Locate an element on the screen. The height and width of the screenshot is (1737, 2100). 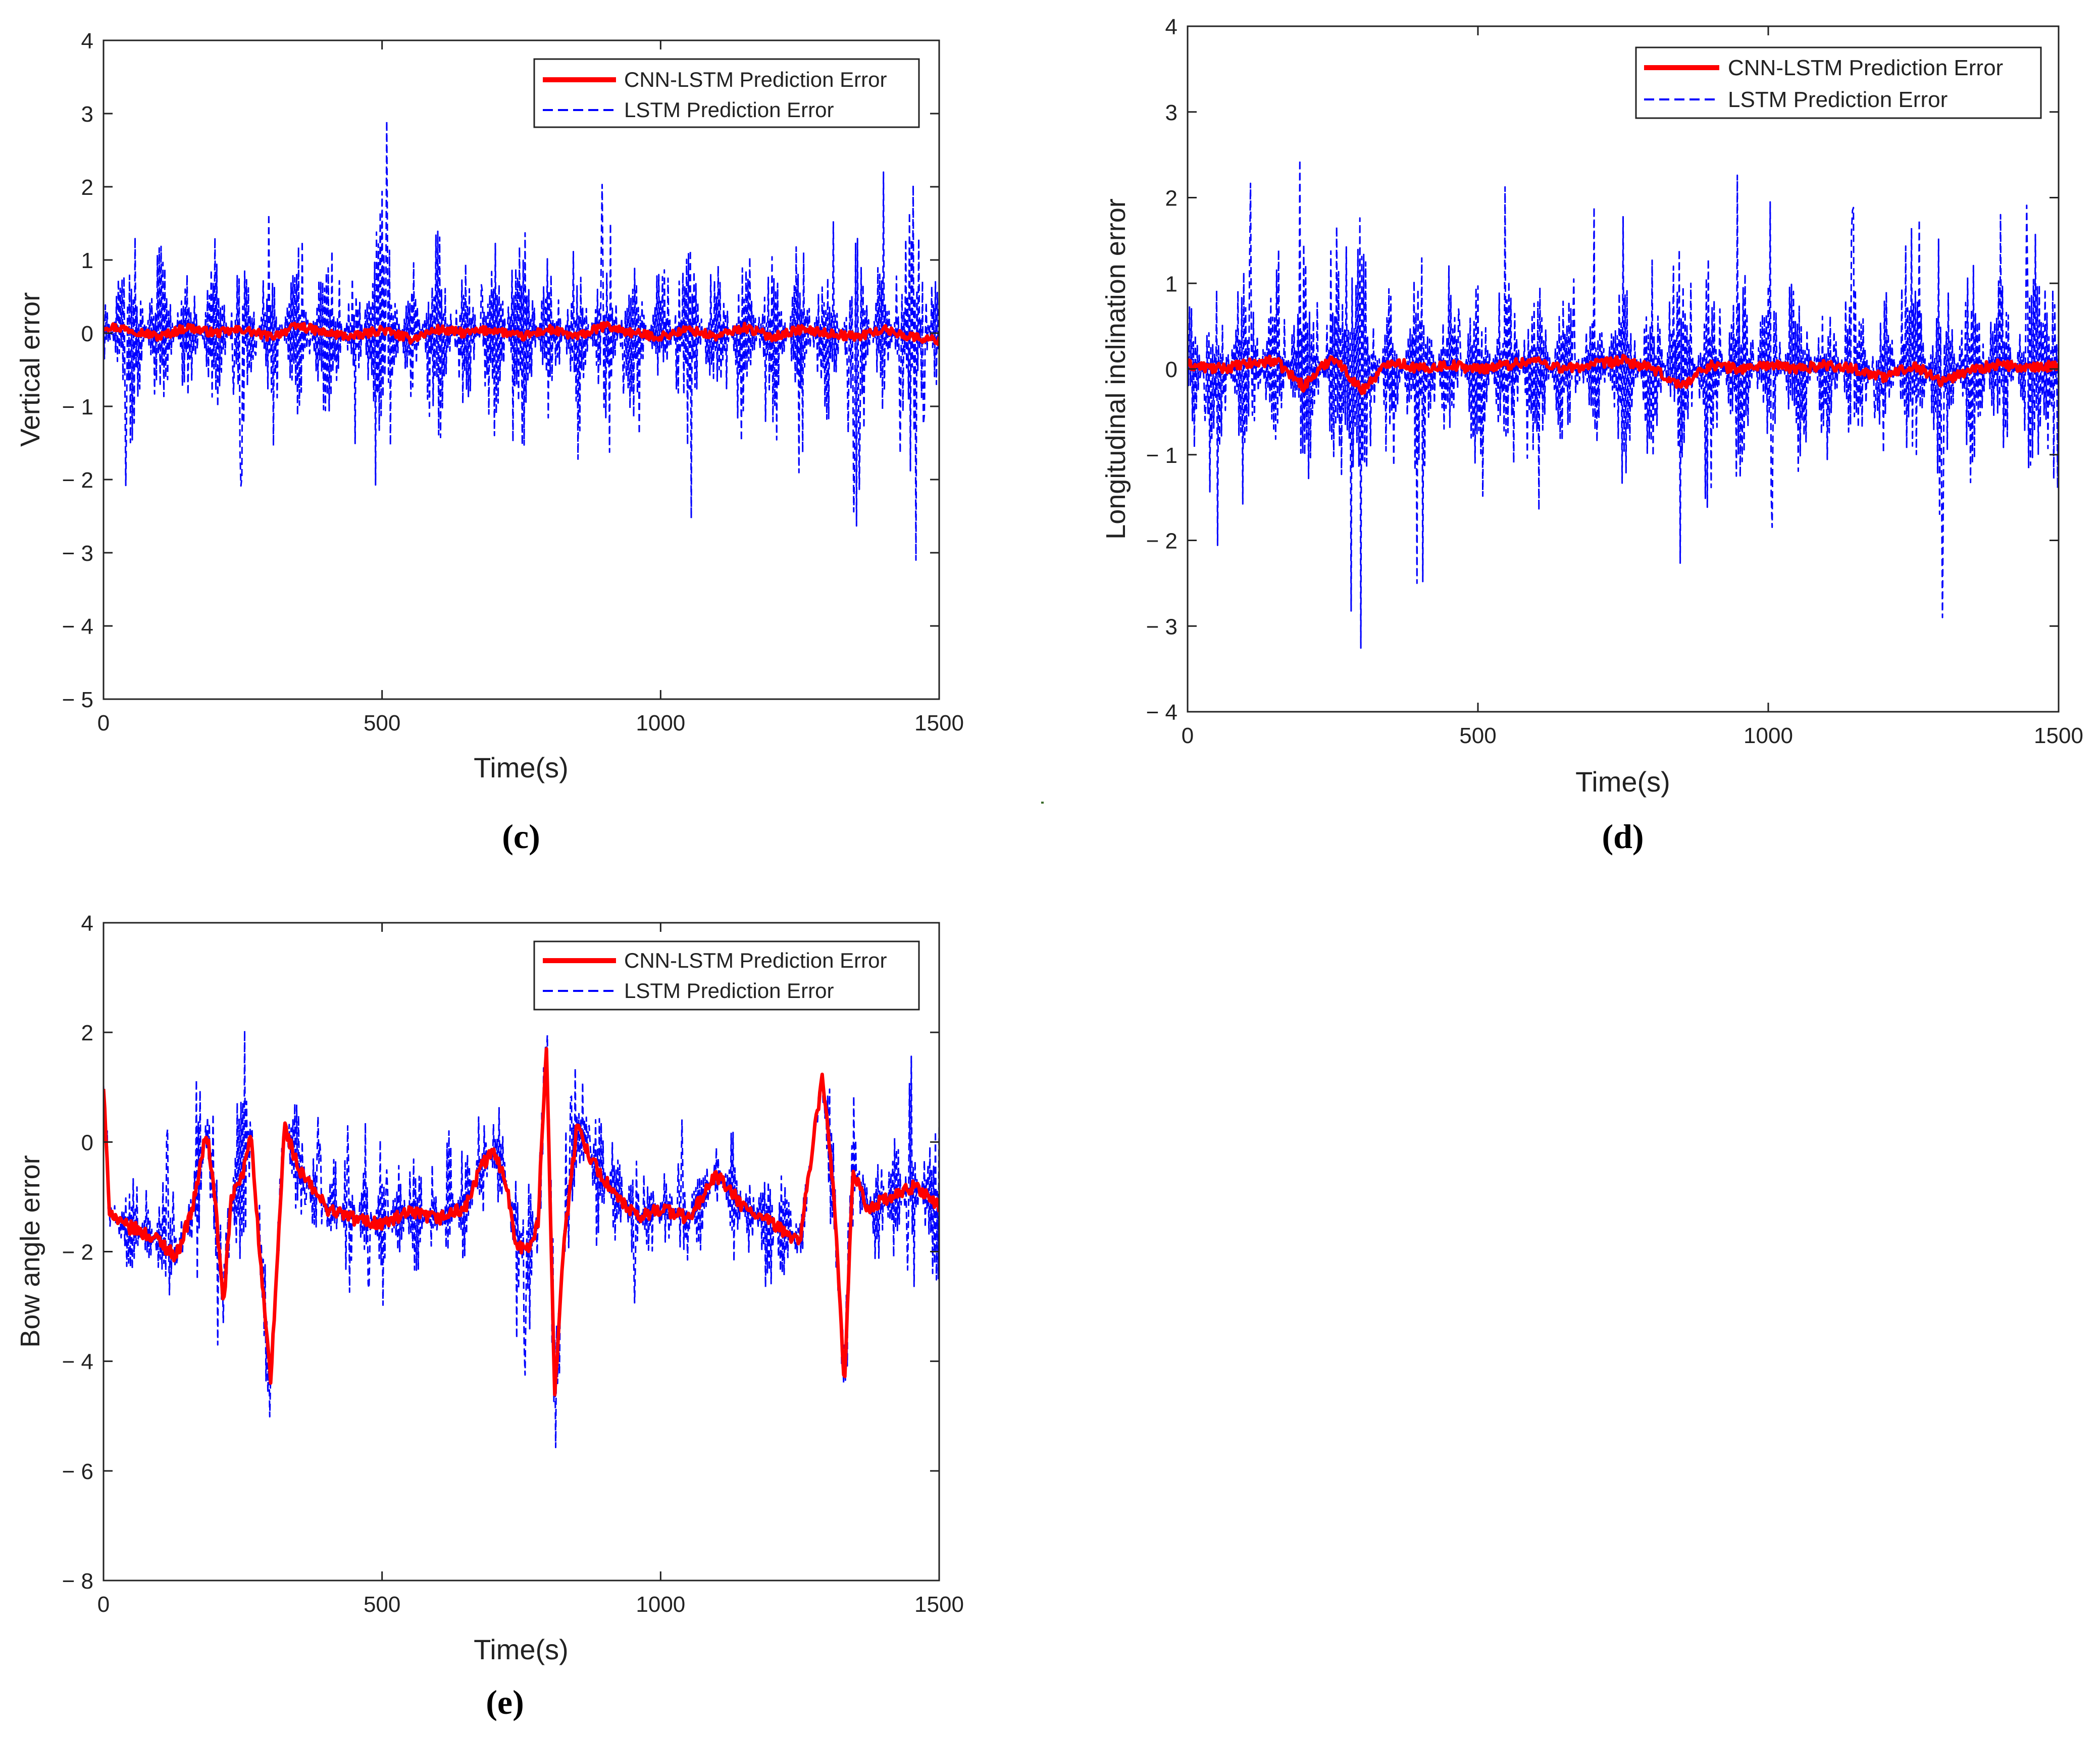
y-tick-label: − 5 is located at coordinates (77, 700).